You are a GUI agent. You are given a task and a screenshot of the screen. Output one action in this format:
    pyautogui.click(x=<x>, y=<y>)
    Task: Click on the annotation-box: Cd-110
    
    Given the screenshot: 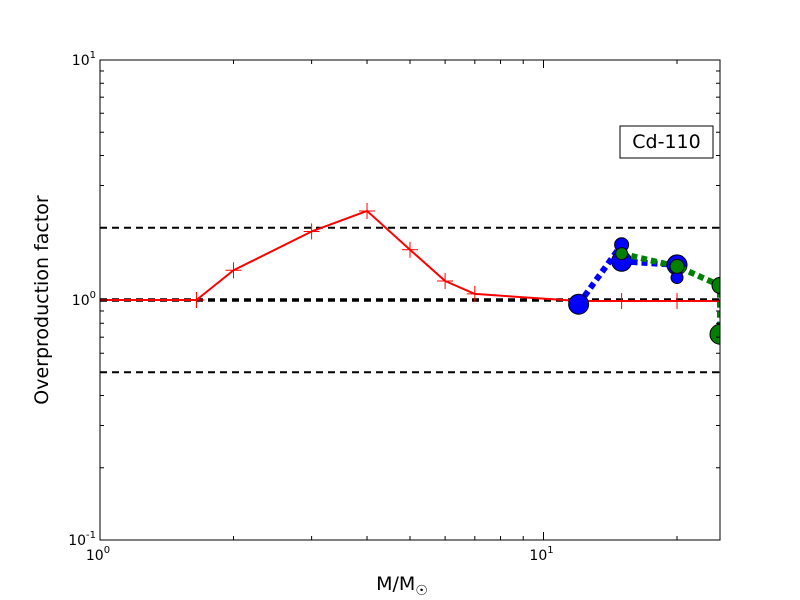 What is the action you would take?
    pyautogui.click(x=666, y=142)
    